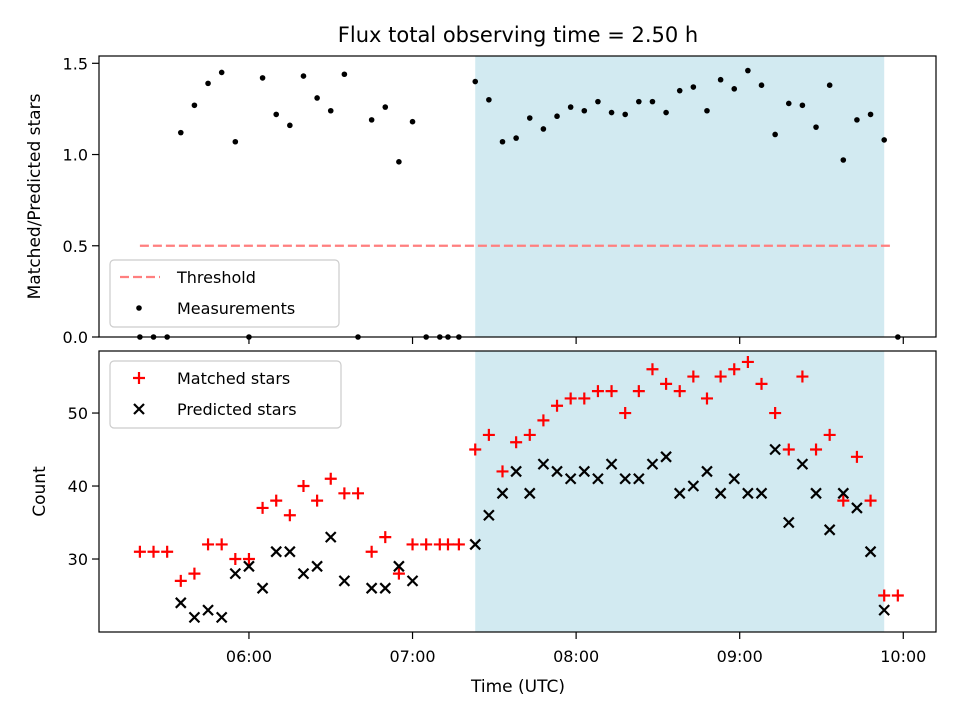 The image size is (960, 720). Describe the element at coordinates (740, 656) in the screenshot. I see `x-tick-label: 09:00` at that location.